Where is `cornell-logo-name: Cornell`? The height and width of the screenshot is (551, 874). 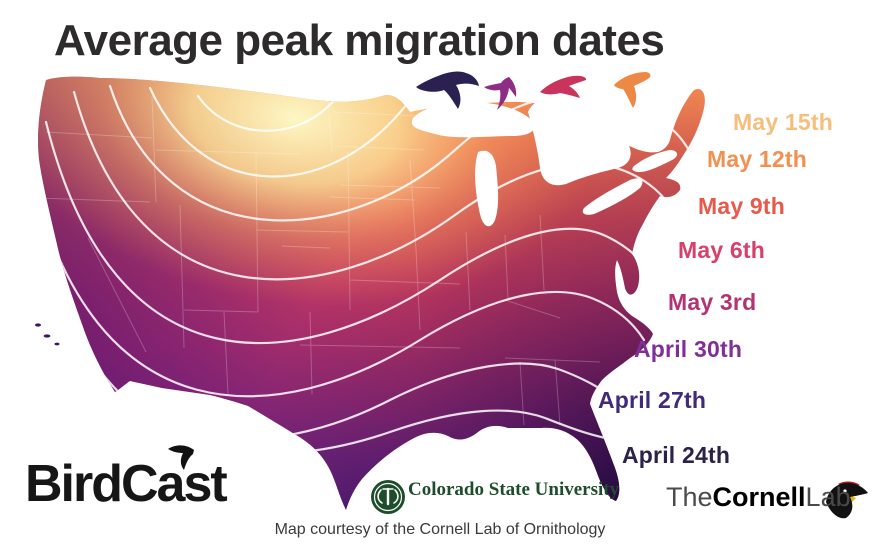
cornell-logo-name: Cornell is located at coordinates (759, 497).